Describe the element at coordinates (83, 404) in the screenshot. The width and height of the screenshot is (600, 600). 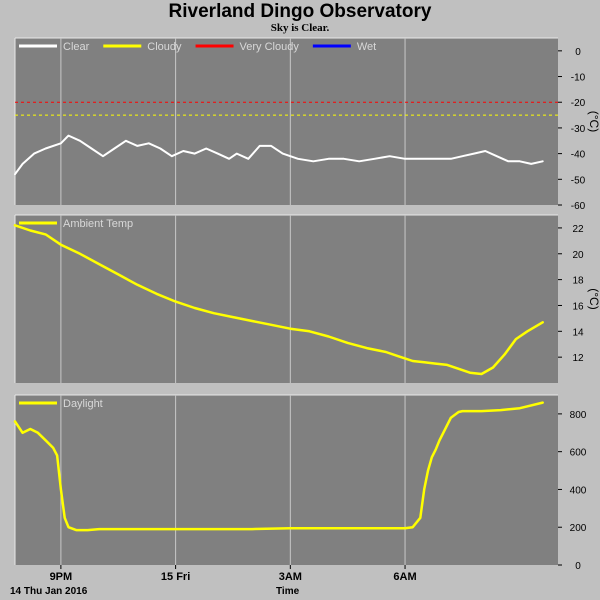
I see `legend-label: Daylight` at that location.